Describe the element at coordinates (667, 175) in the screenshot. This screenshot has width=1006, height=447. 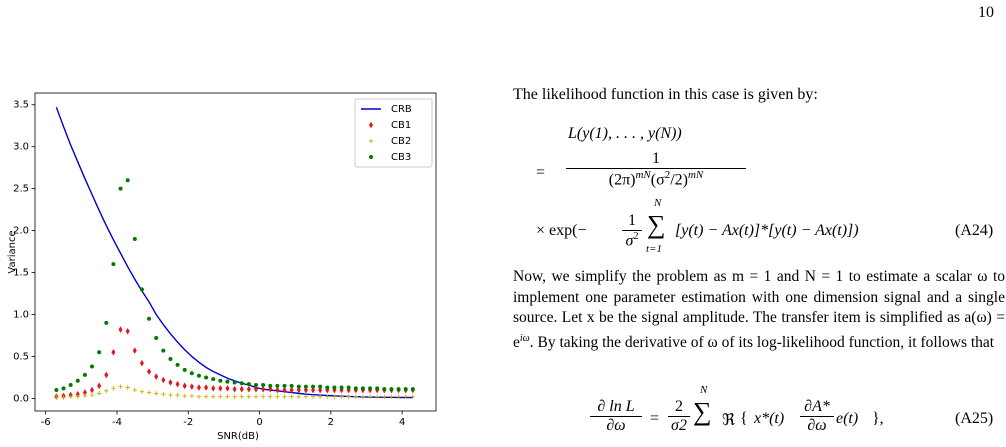
I see `term: 2` at that location.